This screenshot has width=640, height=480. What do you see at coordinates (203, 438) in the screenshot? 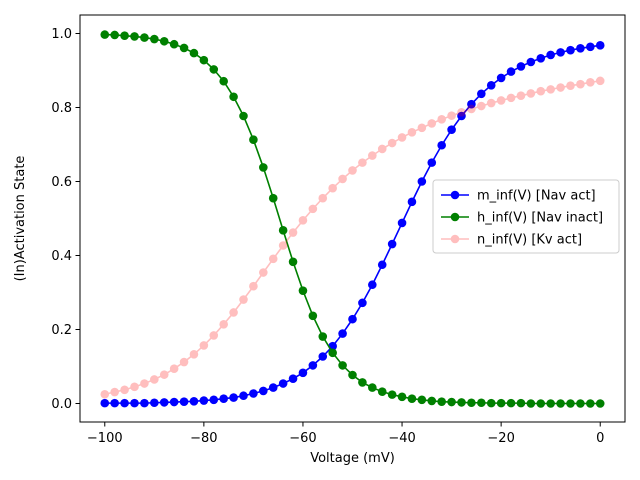
I see `x-tick-label: −80` at bounding box center [203, 438].